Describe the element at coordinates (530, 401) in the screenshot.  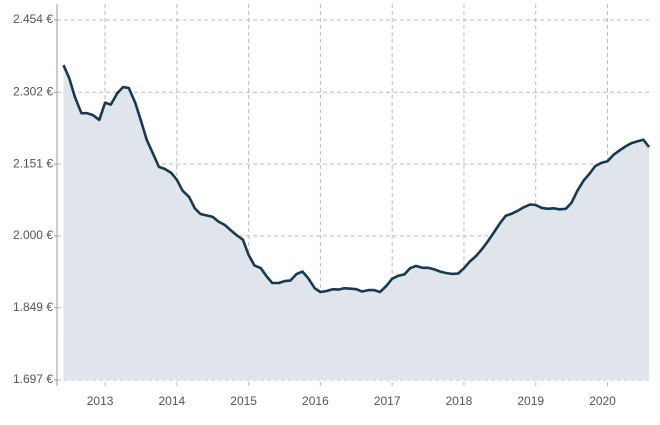
I see `x-tick-label: 2019` at that location.